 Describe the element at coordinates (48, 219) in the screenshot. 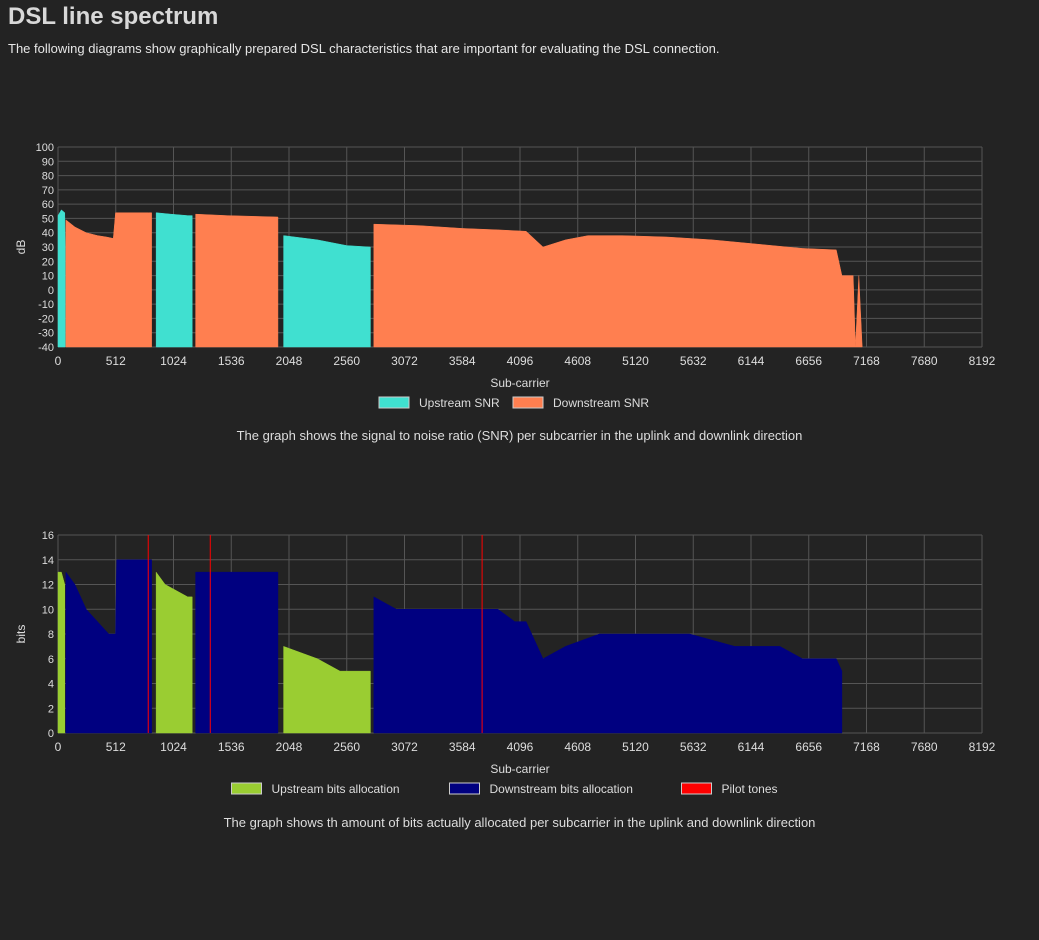

I see `snr-ytick-label: 50` at that location.